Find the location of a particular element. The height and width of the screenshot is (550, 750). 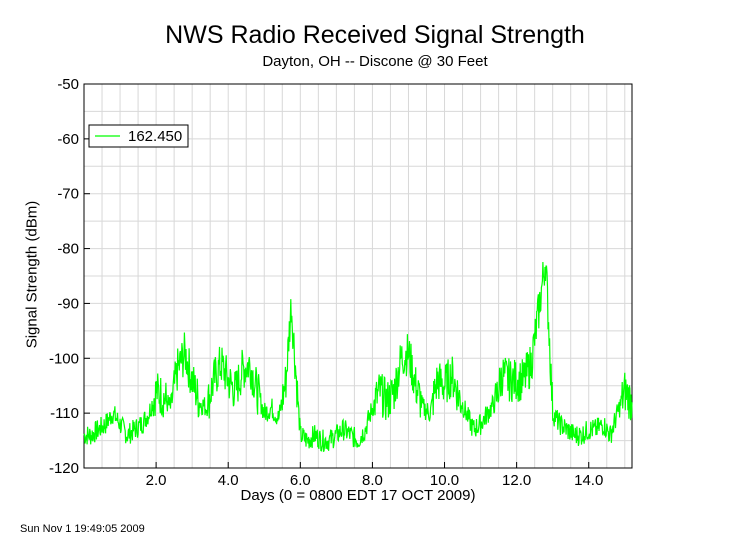

y-tick-label: -60 is located at coordinates (68, 139).